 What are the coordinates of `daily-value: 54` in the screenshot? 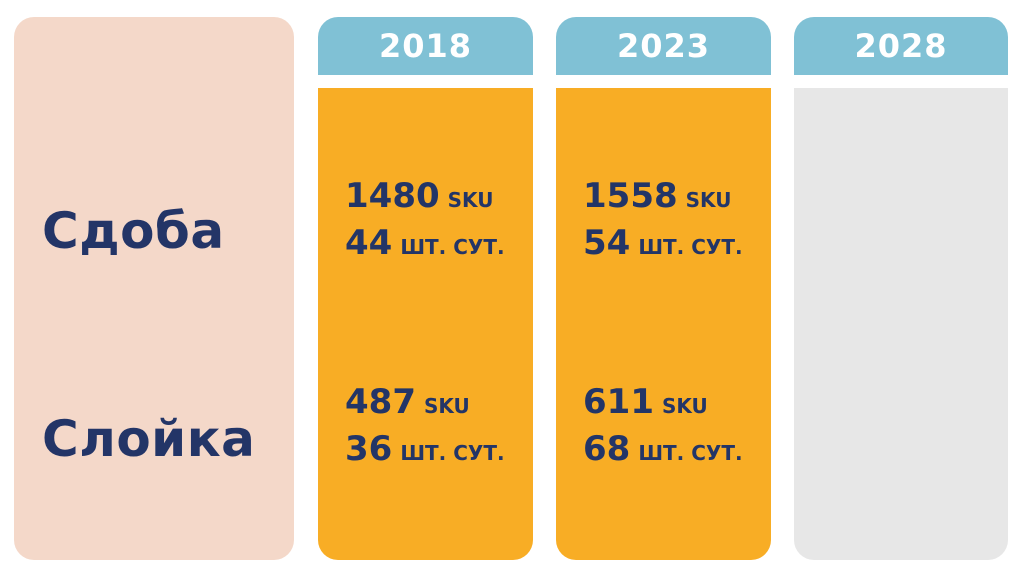 It's located at (607, 243).